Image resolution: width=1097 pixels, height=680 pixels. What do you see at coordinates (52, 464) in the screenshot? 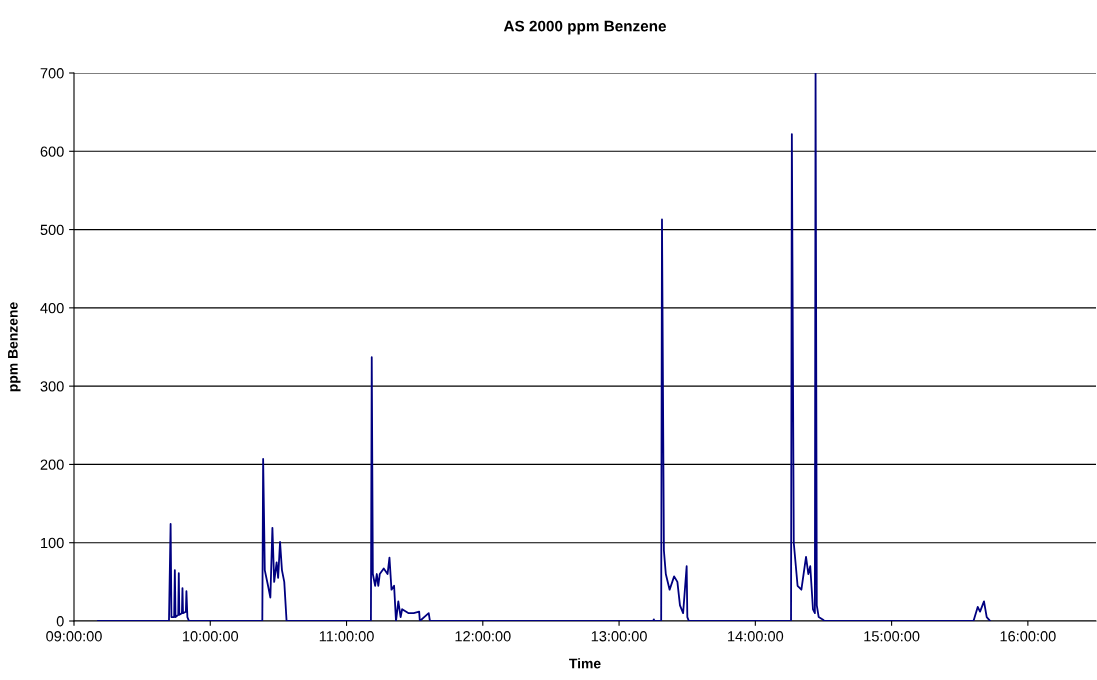
I see `y-tick-label: 200` at bounding box center [52, 464].